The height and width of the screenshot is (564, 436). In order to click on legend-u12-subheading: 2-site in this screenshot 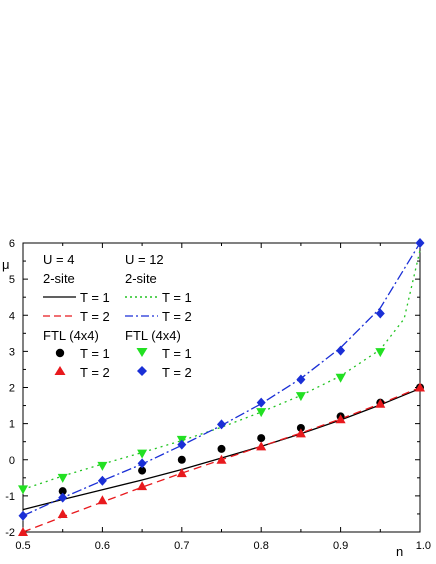, I will do `click(141, 278)`.